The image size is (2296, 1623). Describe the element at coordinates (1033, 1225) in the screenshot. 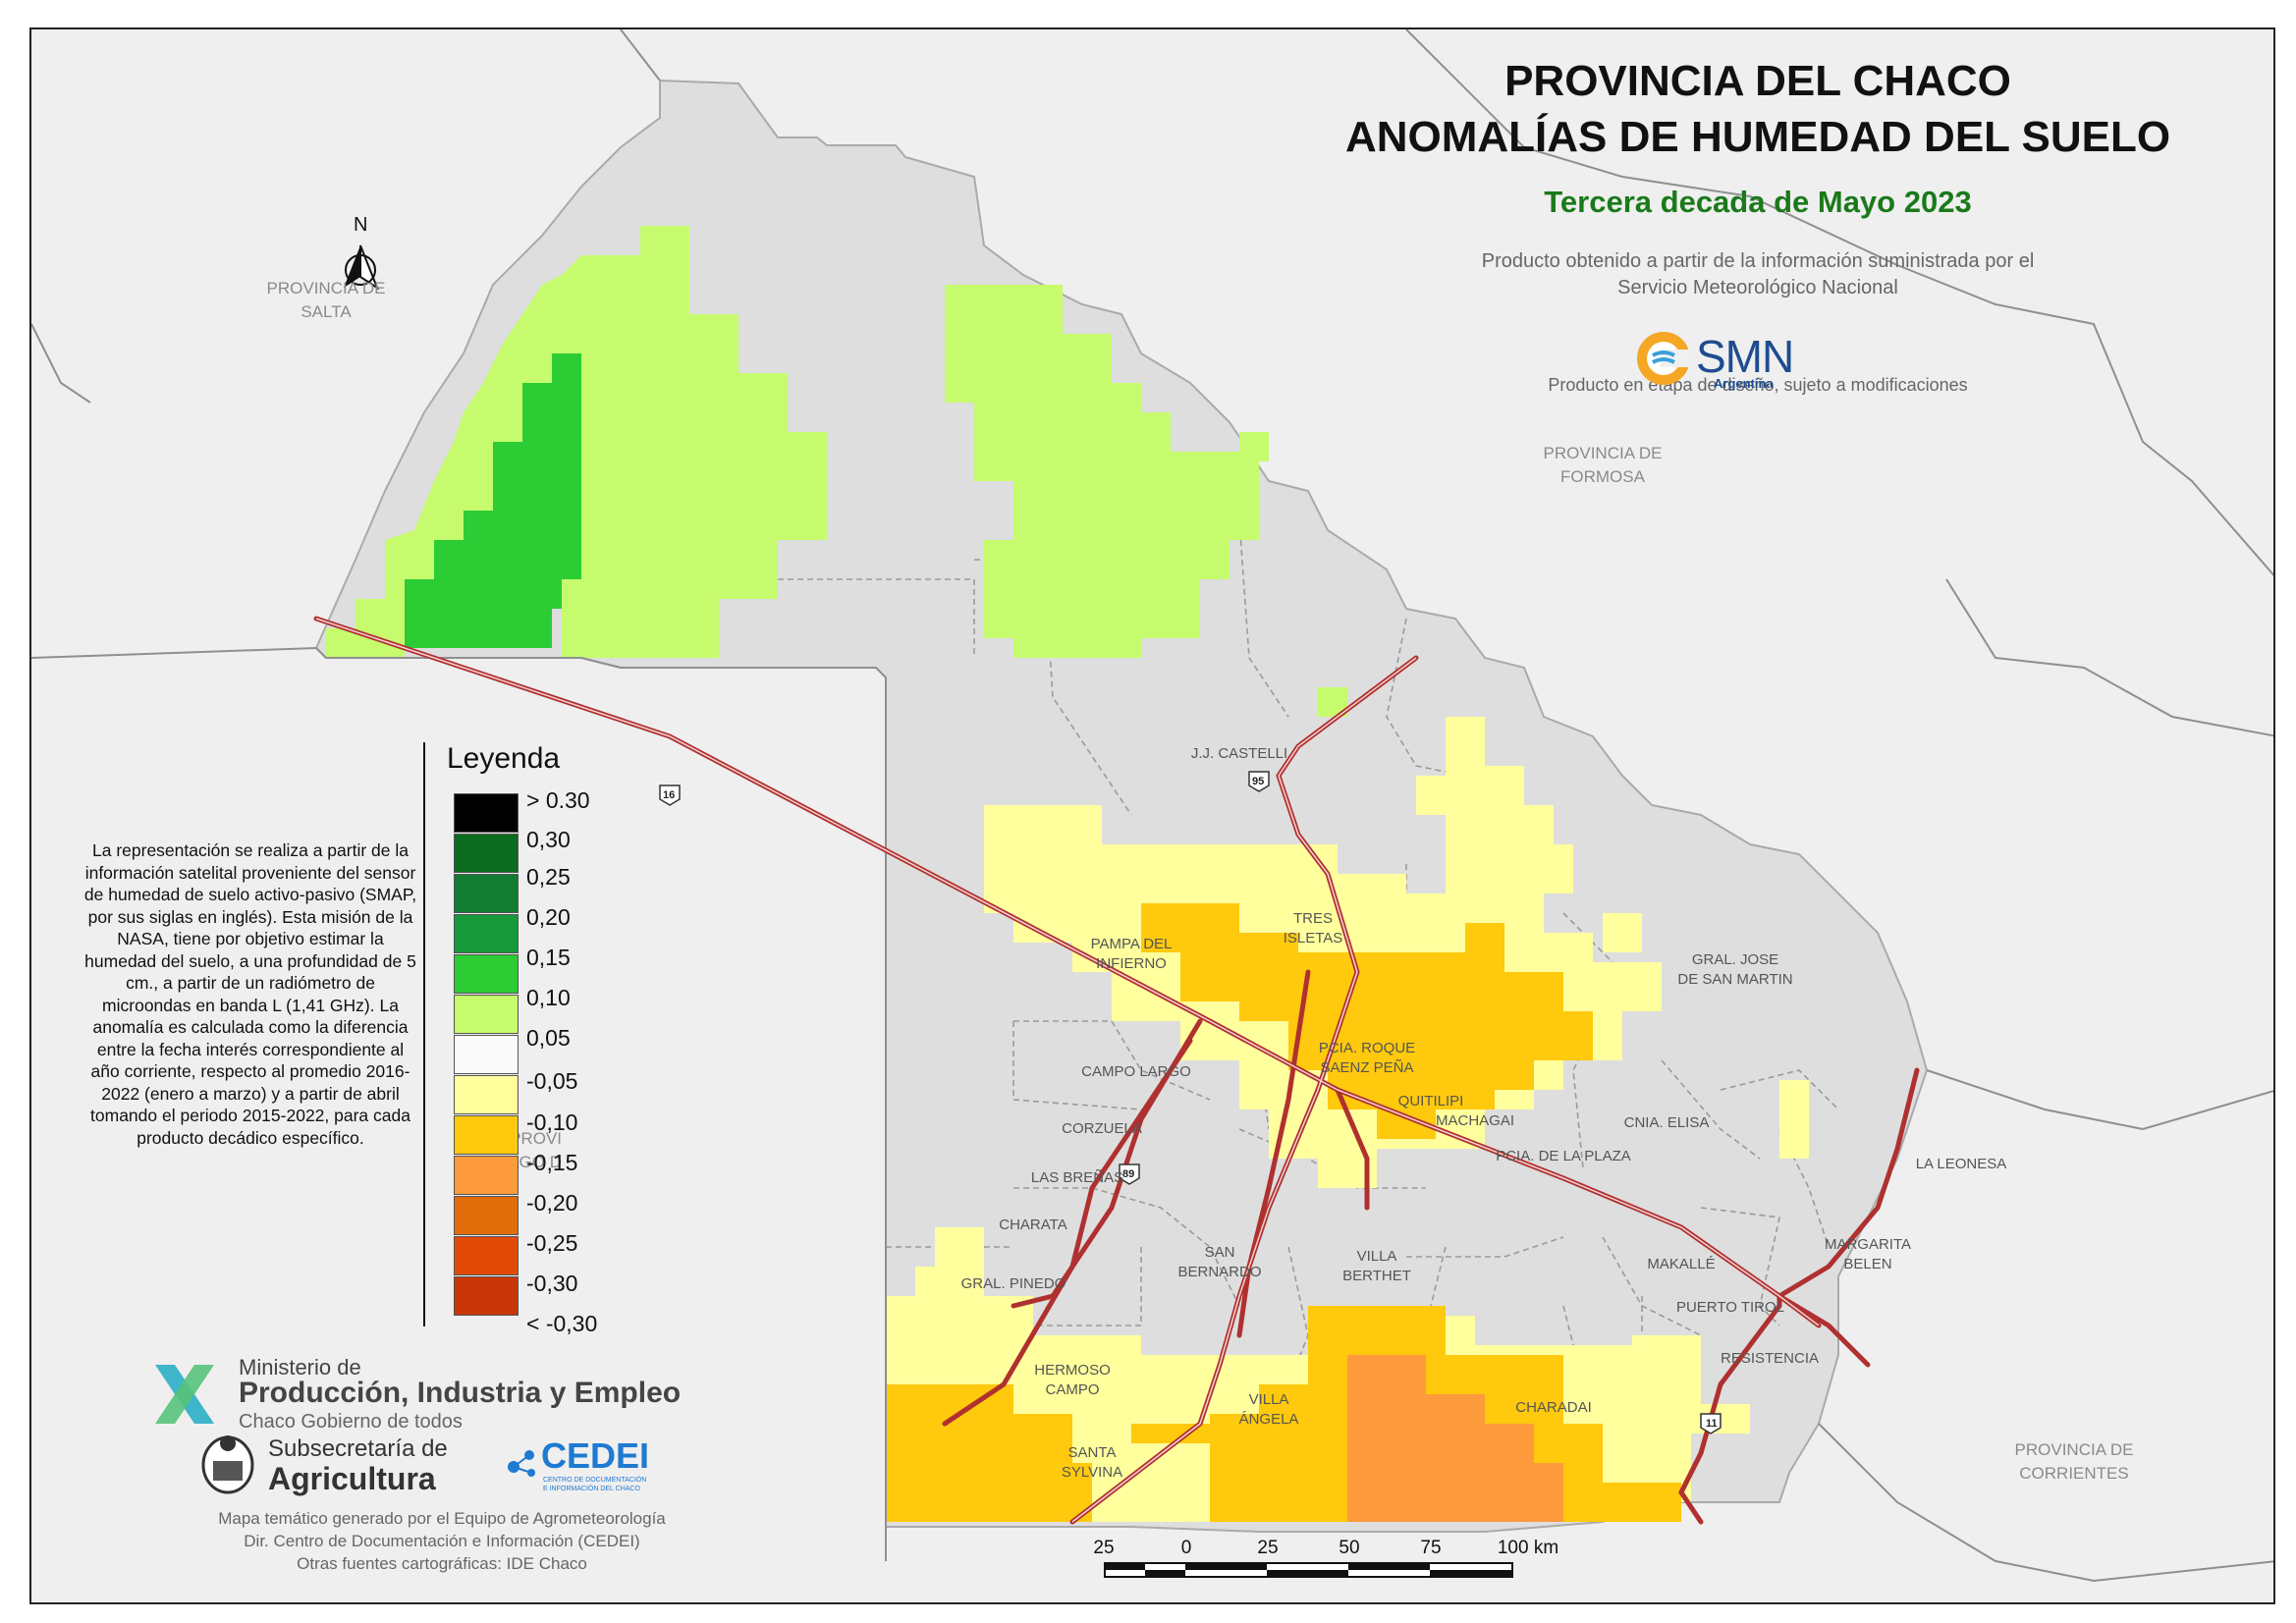

I see `locality-label: CHARATA` at that location.